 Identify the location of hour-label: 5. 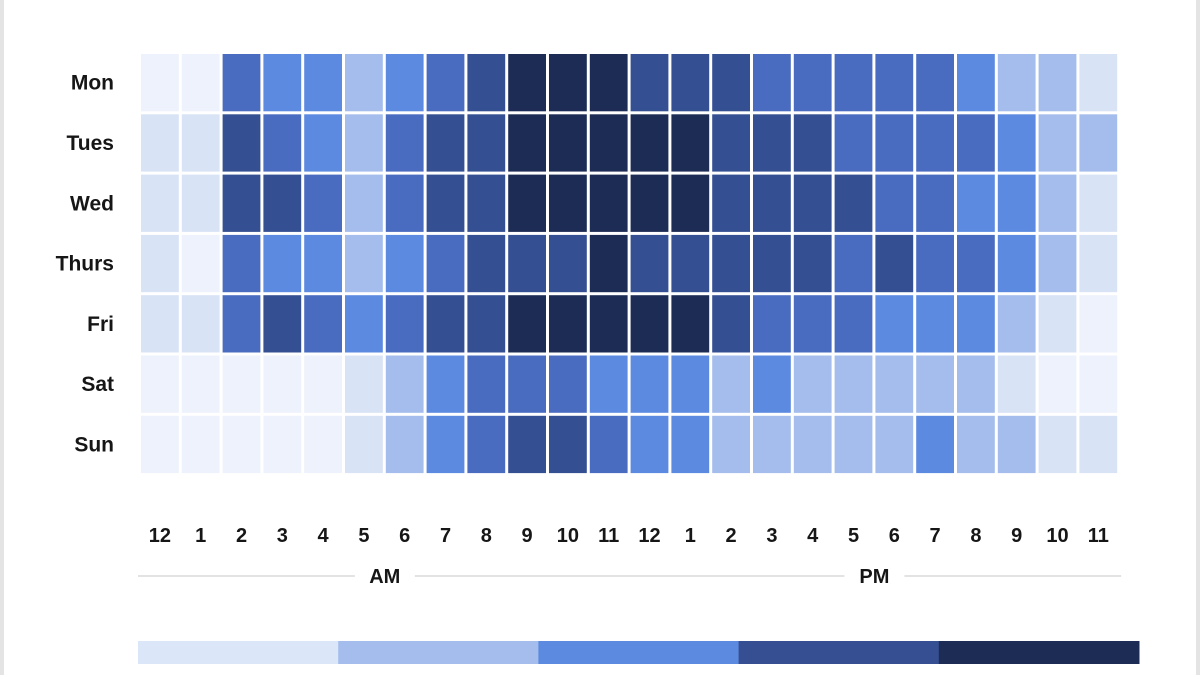
(363, 536).